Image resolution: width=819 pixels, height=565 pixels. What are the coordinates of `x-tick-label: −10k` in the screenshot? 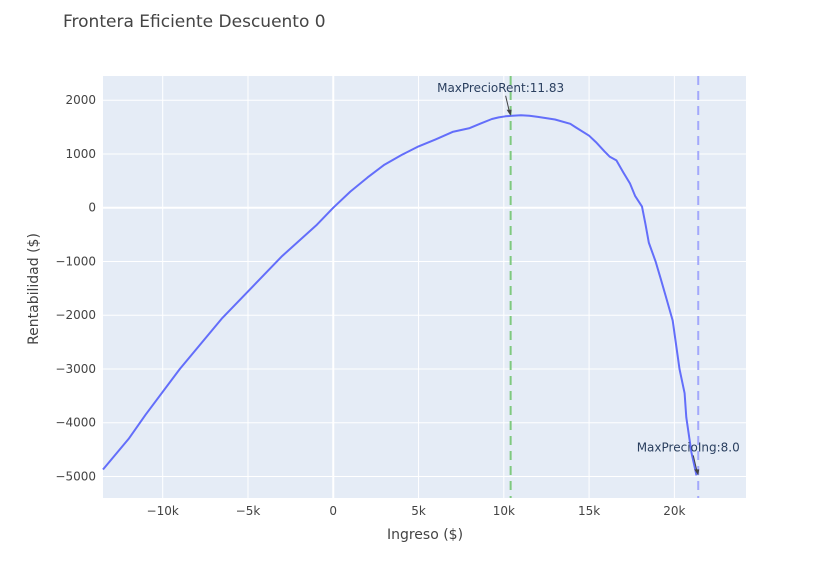 It's located at (163, 511).